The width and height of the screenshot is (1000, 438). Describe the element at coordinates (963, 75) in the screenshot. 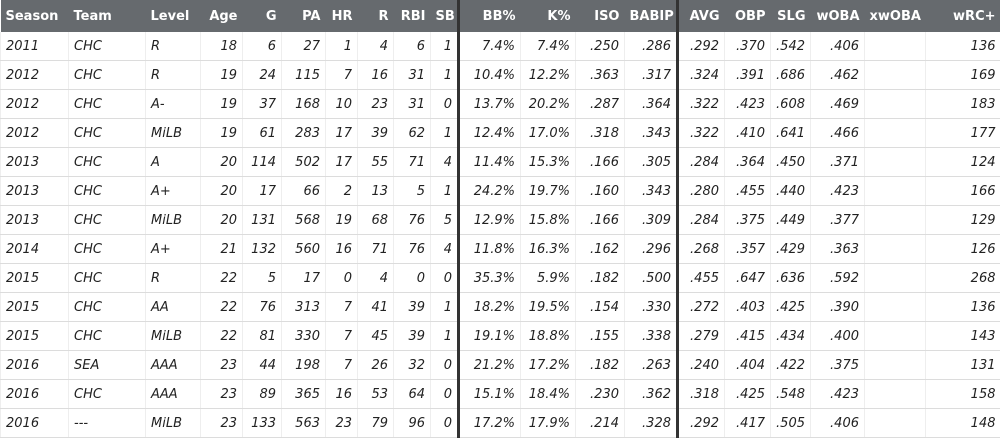

I see `table-cell: 169` at that location.